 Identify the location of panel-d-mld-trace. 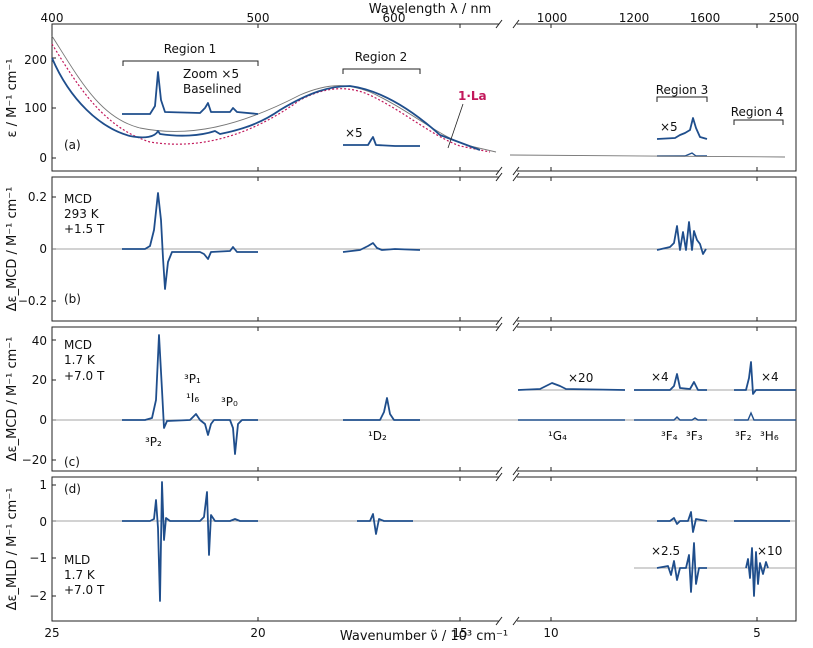
(190, 541).